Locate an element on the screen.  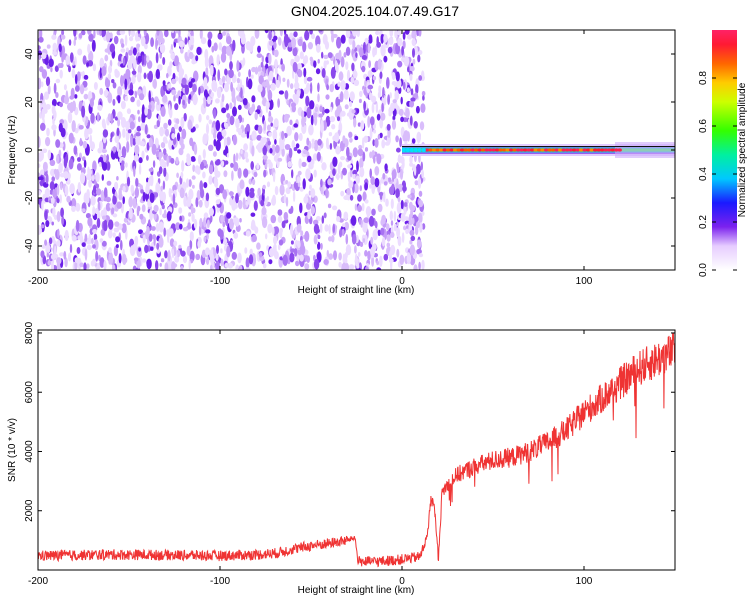
band-peak-dot is located at coordinates (619, 150).